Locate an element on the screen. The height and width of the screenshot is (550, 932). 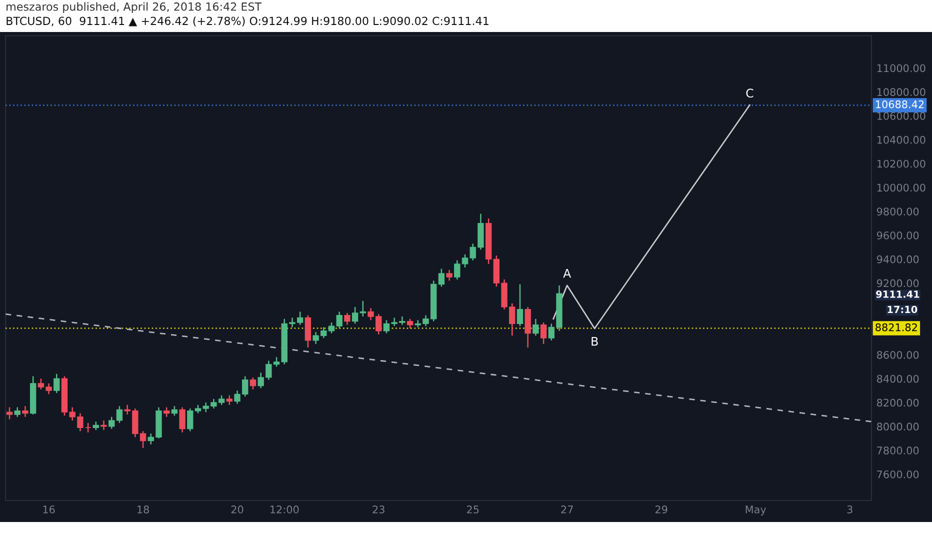
text: 9111.41 is located at coordinates (898, 294).